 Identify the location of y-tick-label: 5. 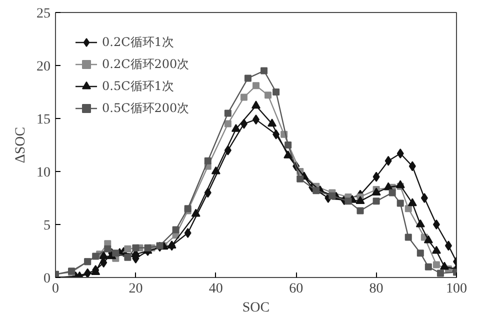
(47, 226).